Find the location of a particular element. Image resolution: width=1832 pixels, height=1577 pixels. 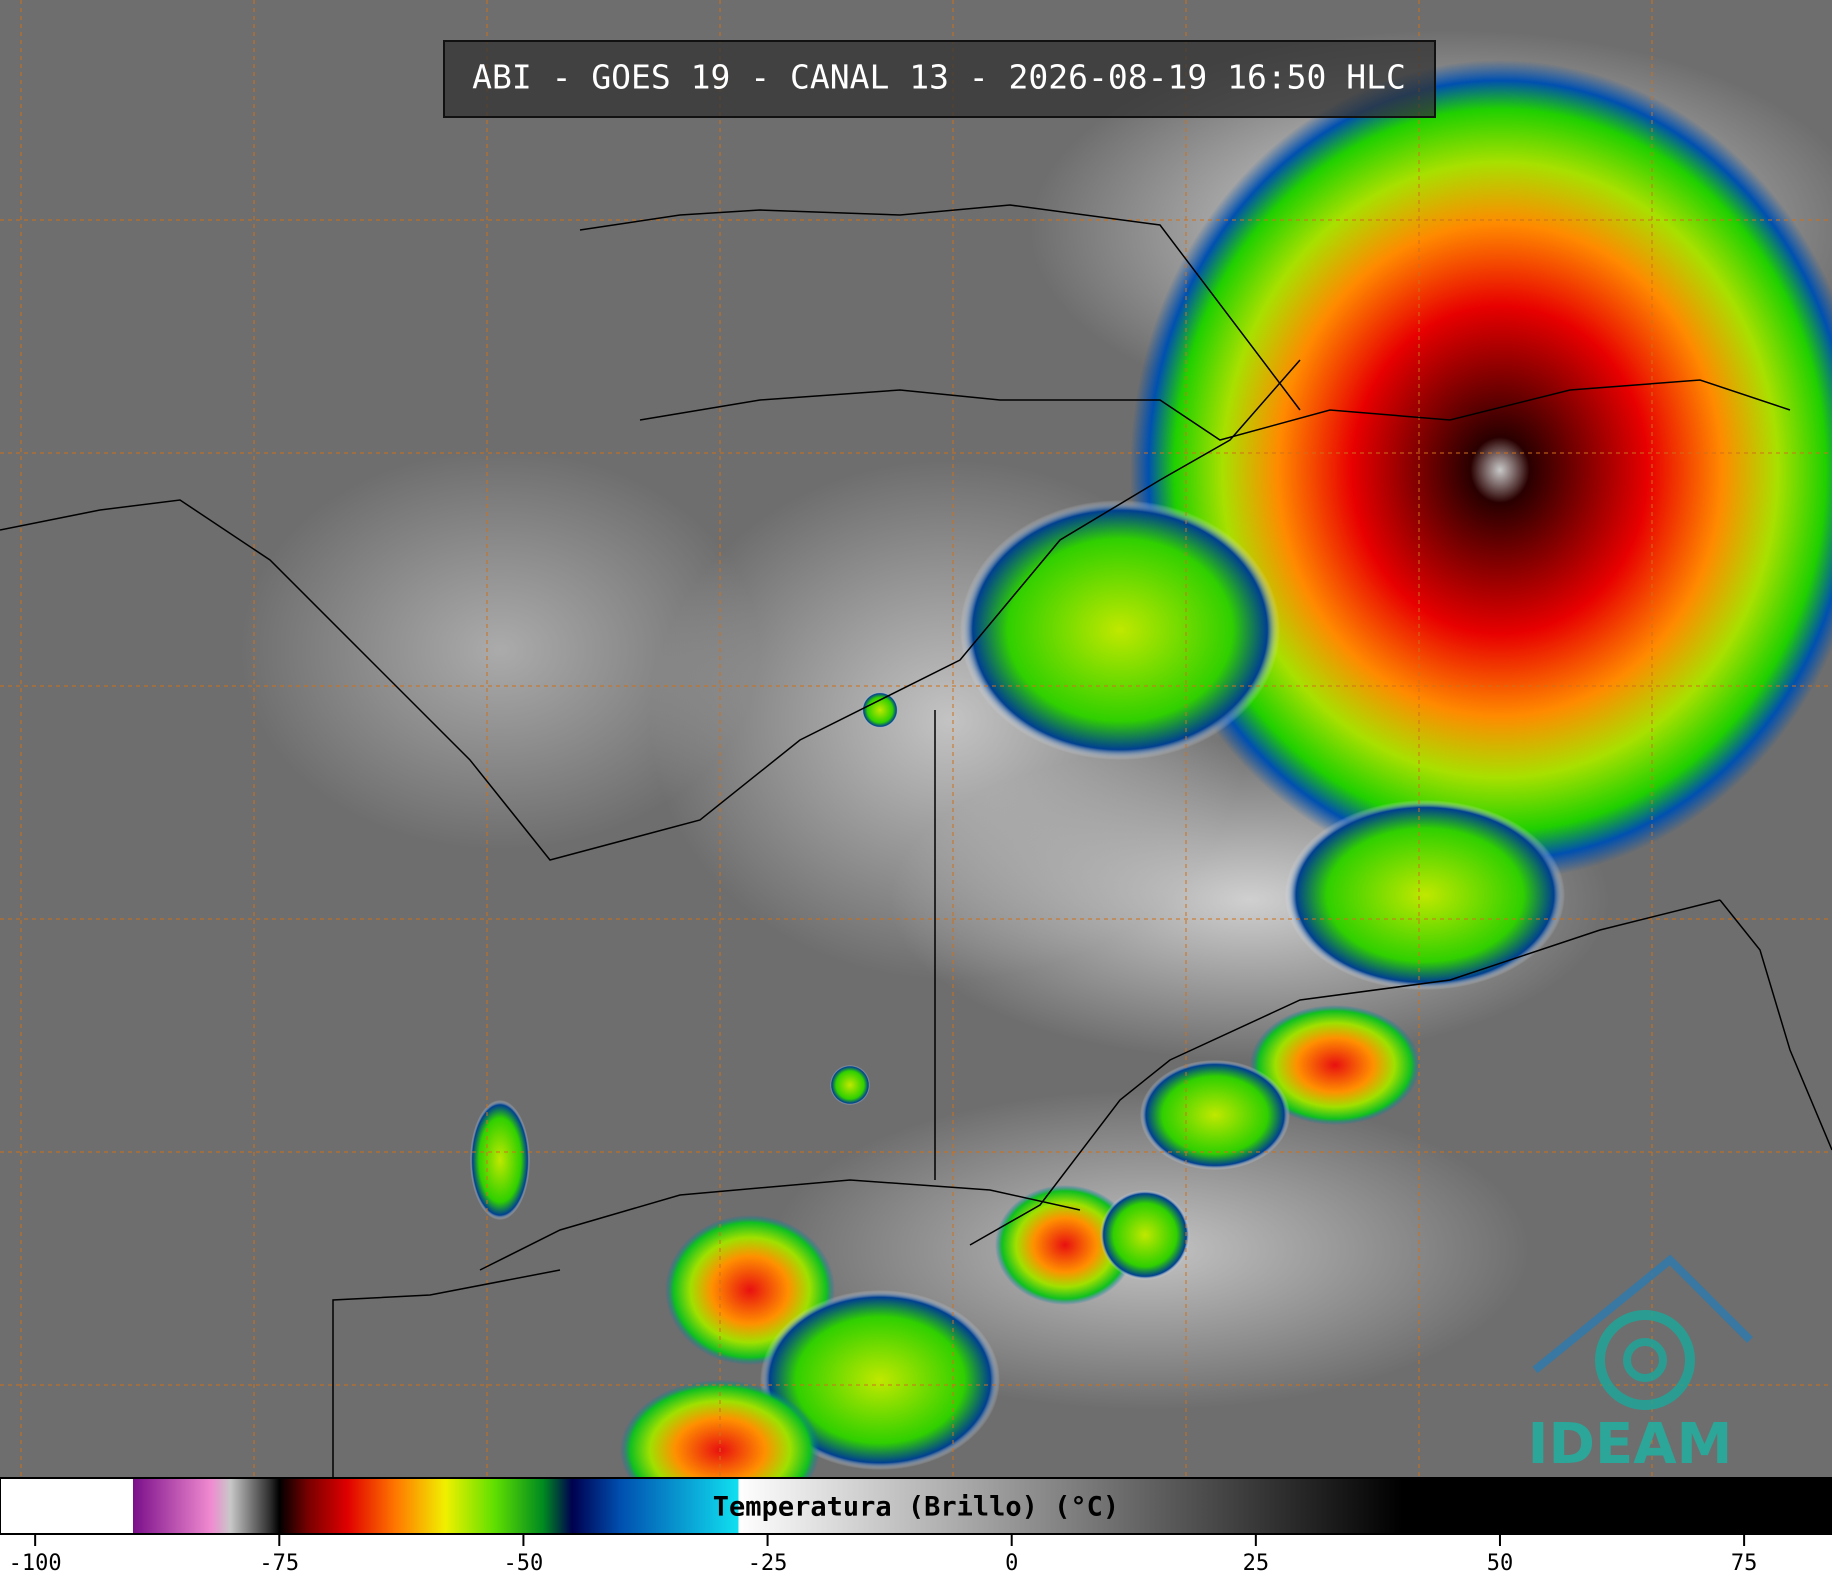

logo-text: IDEAM is located at coordinates (1630, 1444).